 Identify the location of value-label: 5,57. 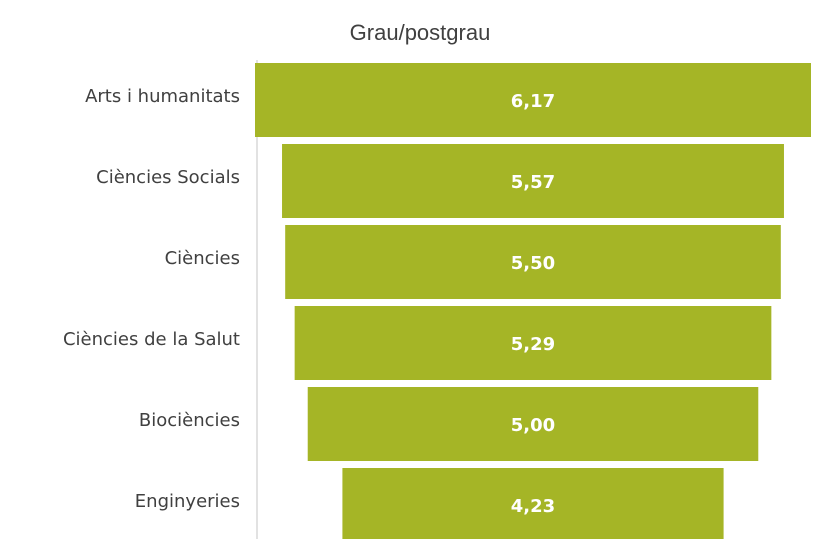
(533, 182).